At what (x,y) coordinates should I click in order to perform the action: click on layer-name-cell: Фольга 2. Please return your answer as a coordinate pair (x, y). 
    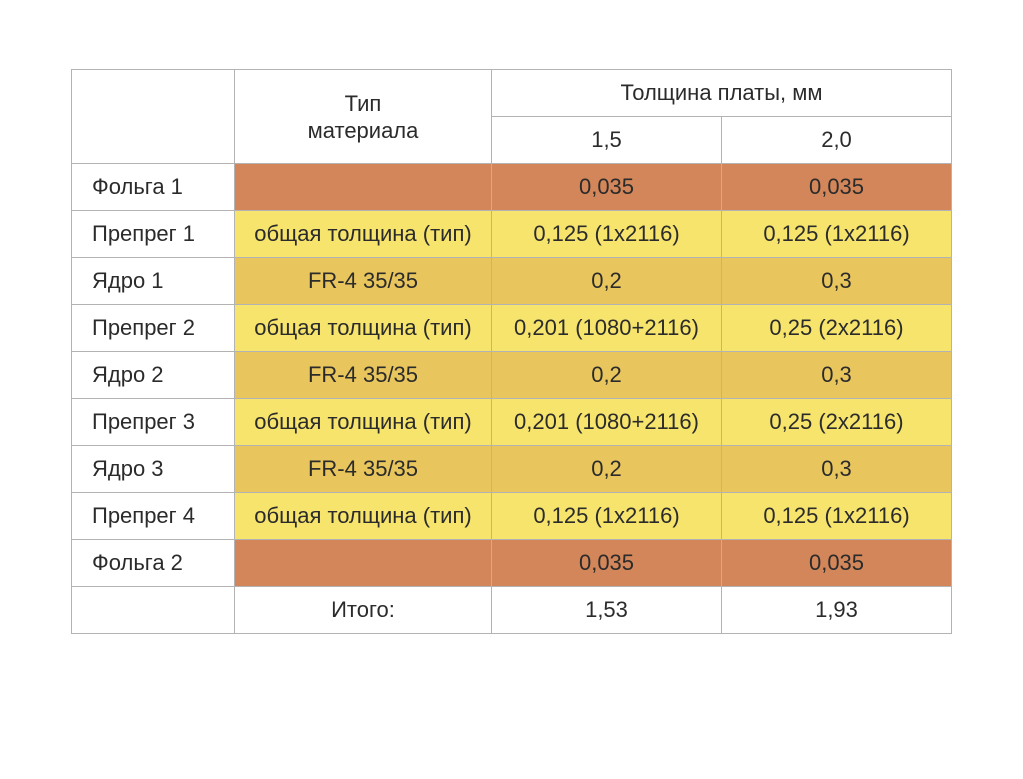
    Looking at the image, I should click on (153, 563).